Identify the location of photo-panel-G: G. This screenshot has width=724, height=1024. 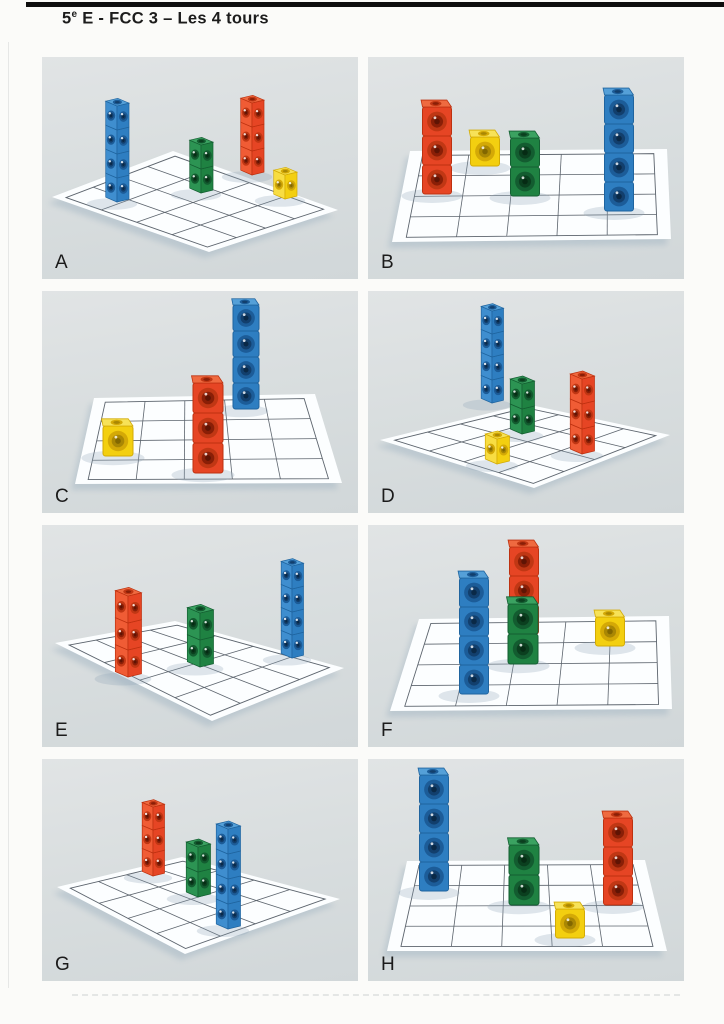
(200, 870).